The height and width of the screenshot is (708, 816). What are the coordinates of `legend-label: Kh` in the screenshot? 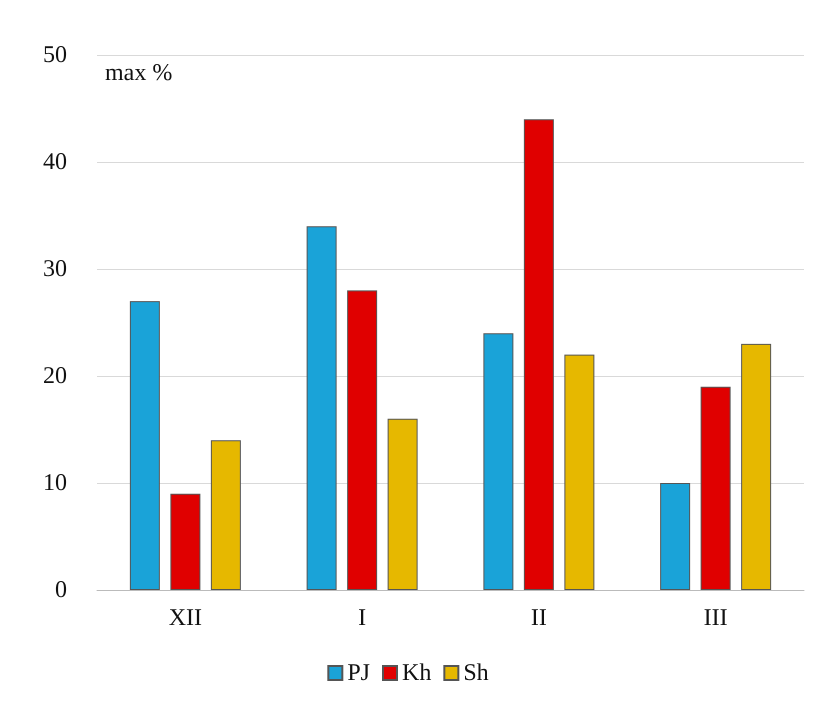 It's located at (417, 673).